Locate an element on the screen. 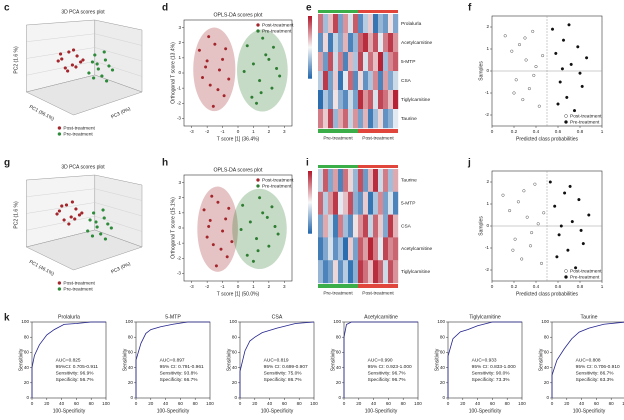 The height and width of the screenshot is (420, 624). y-axis-label: Samples is located at coordinates (481, 226).